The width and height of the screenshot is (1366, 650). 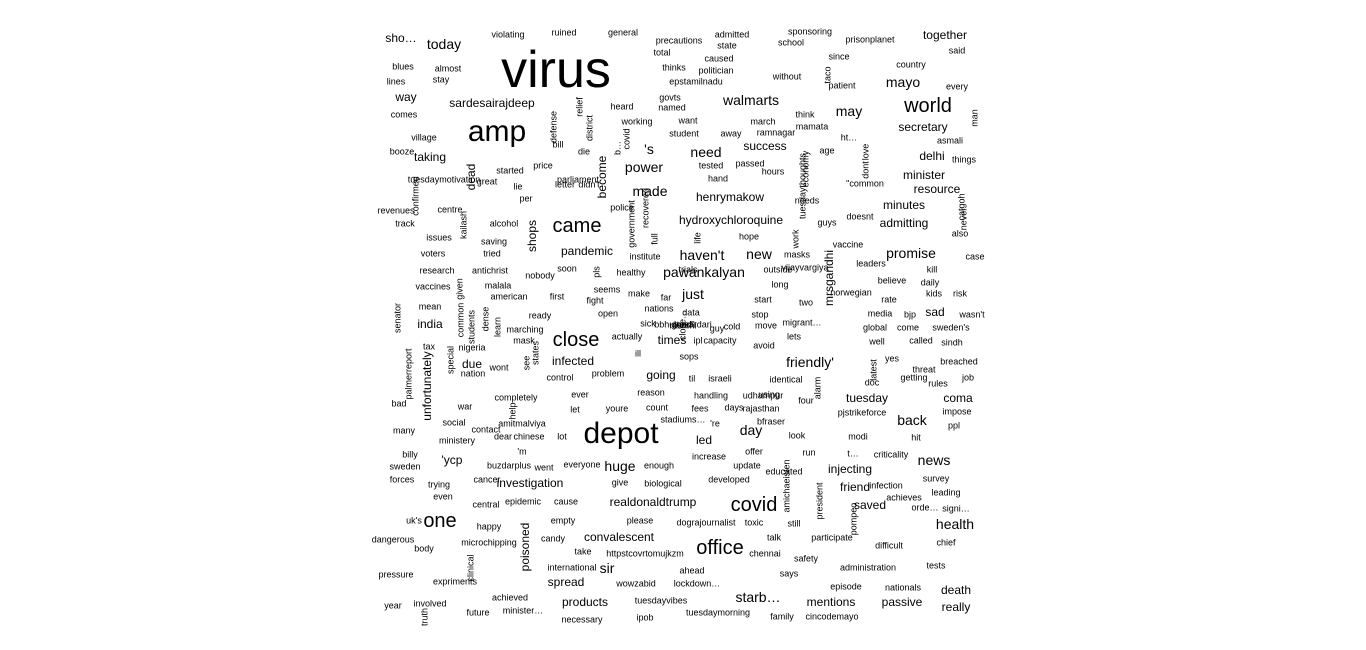 What do you see at coordinates (945, 35) in the screenshot?
I see `word-70: together` at bounding box center [945, 35].